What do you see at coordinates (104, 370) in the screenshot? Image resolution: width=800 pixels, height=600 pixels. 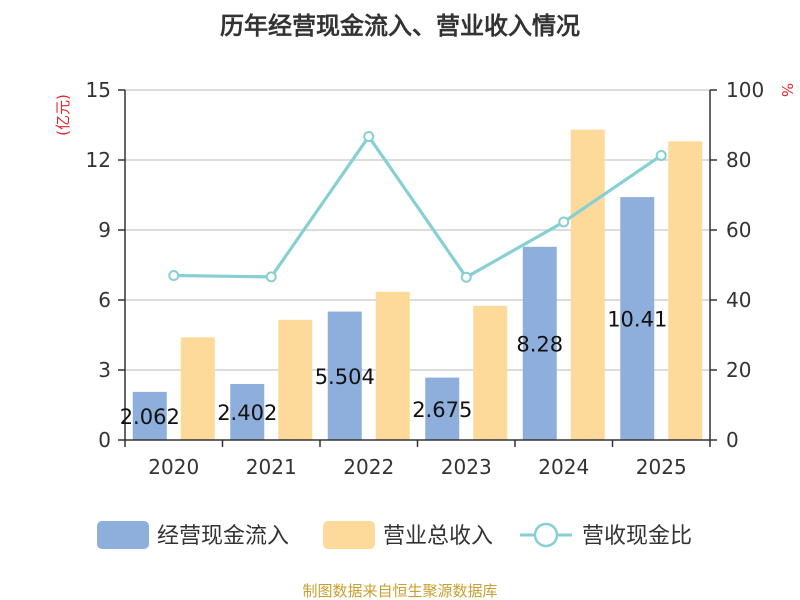 I see `left-tick-label: 3` at bounding box center [104, 370].